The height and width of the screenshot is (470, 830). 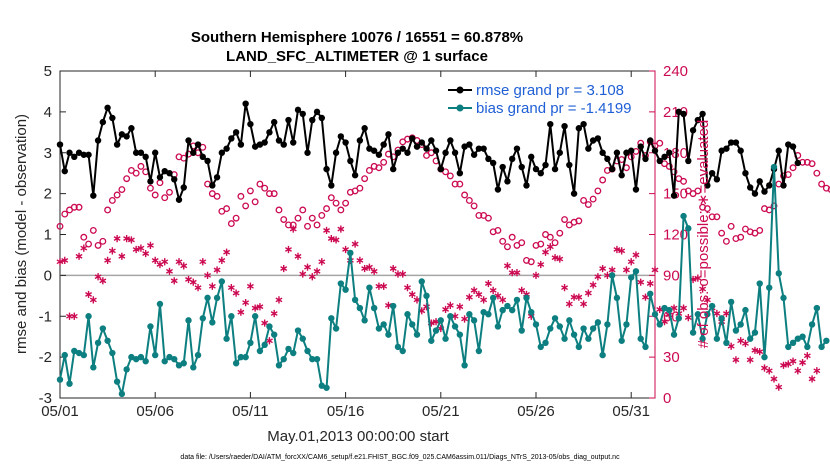 What do you see at coordinates (460, 90) in the screenshot?
I see `legend-rmse-marker` at bounding box center [460, 90].